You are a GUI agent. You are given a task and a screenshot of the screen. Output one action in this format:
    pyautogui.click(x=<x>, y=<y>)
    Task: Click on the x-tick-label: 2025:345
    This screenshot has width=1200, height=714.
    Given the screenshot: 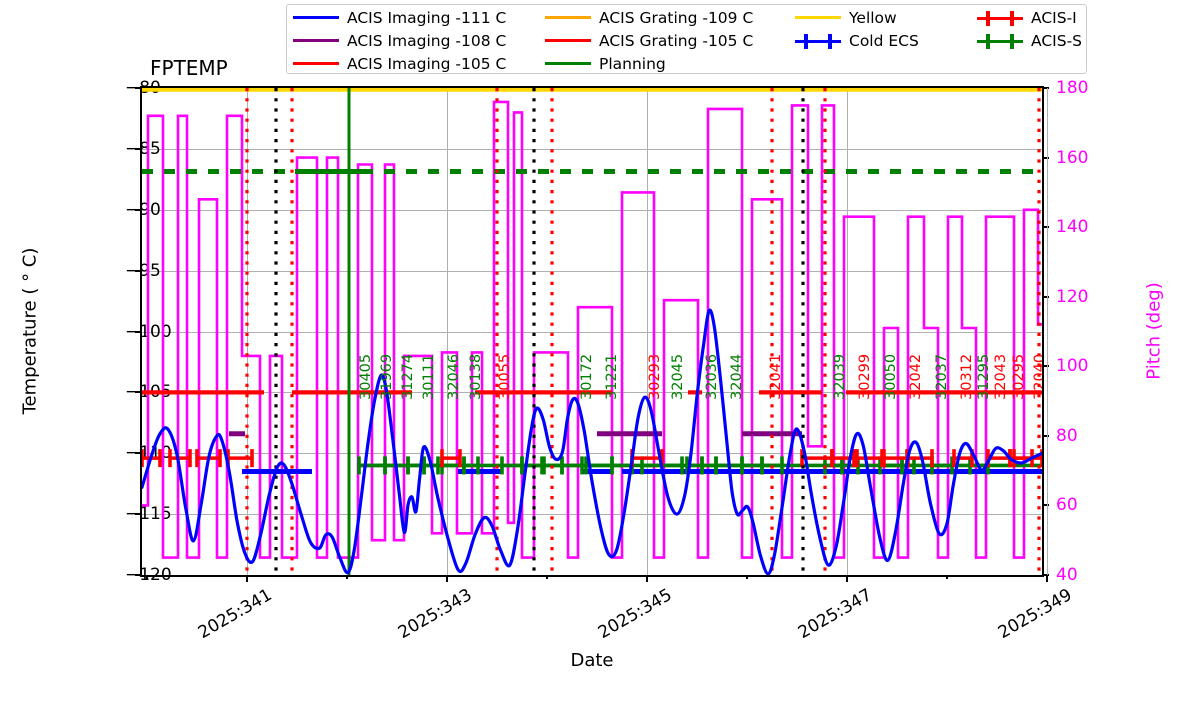 What is the action you would take?
    pyautogui.click(x=635, y=614)
    